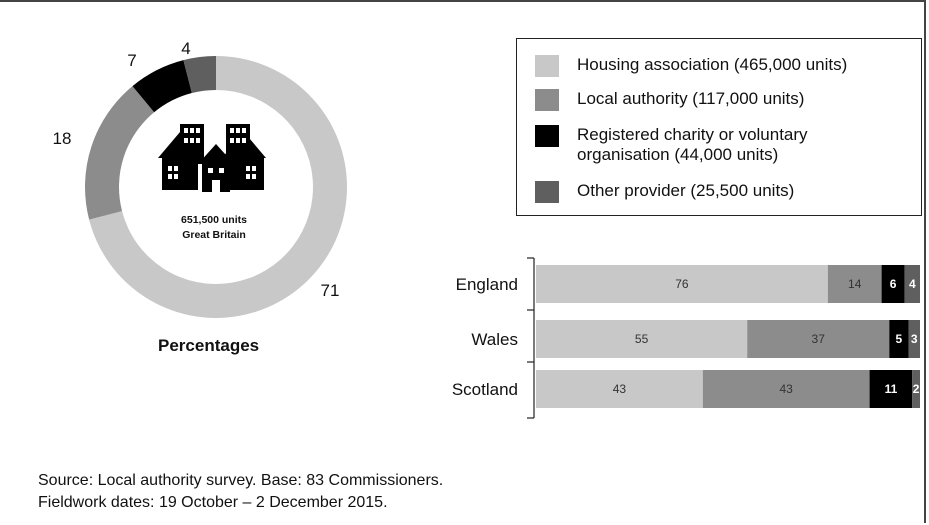  Describe the element at coordinates (185, 48) in the screenshot. I see `donut-label-other-provider: 4` at that location.